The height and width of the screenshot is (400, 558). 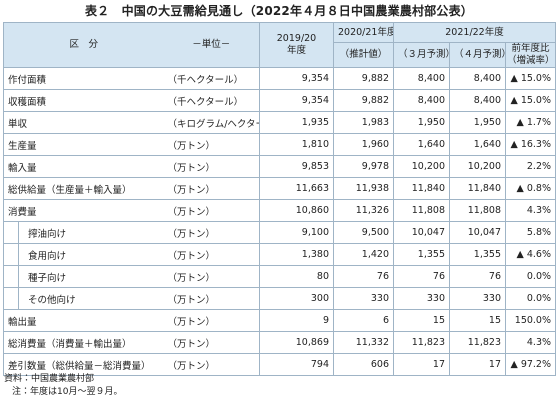 I want to click on table-row: 種子向け （万トン） 80 76 76 76 0.0%, so click(x=280, y=276).